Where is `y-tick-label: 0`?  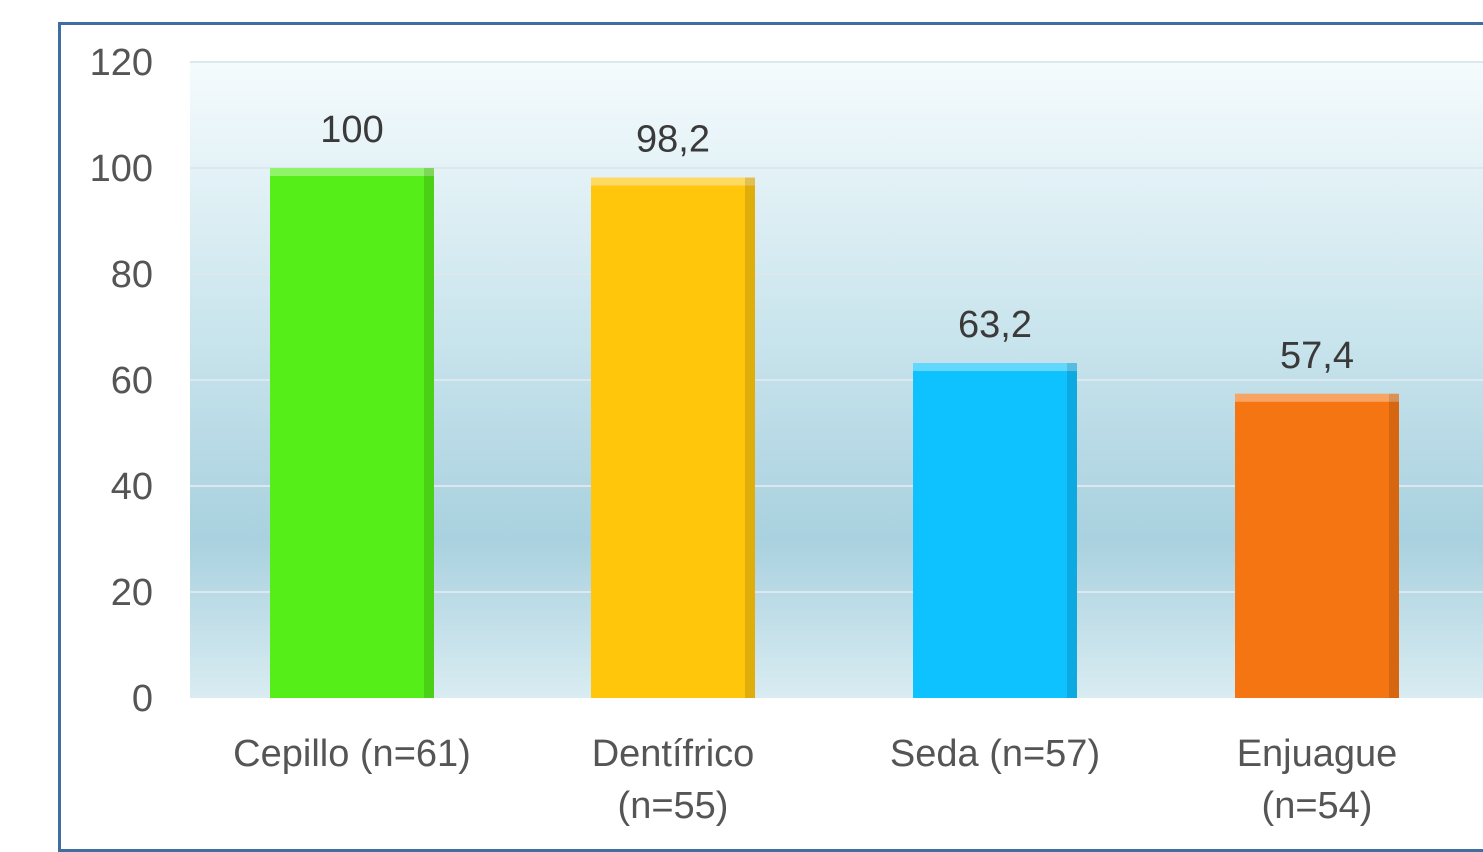
y-tick-label: 0 is located at coordinates (142, 699).